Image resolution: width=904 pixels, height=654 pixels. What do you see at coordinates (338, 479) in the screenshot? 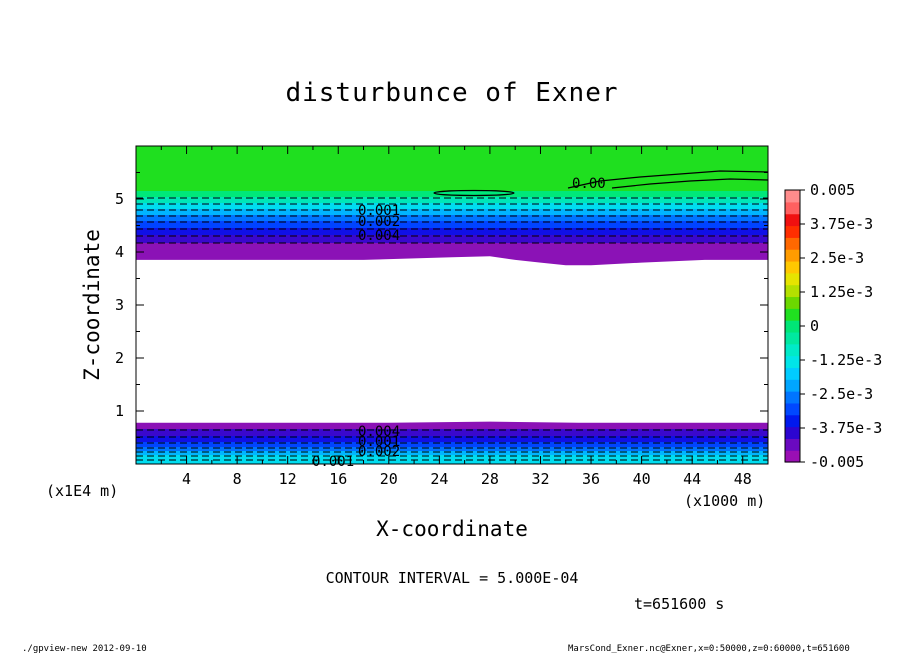
I see `x-tick-label: 16` at bounding box center [338, 479].